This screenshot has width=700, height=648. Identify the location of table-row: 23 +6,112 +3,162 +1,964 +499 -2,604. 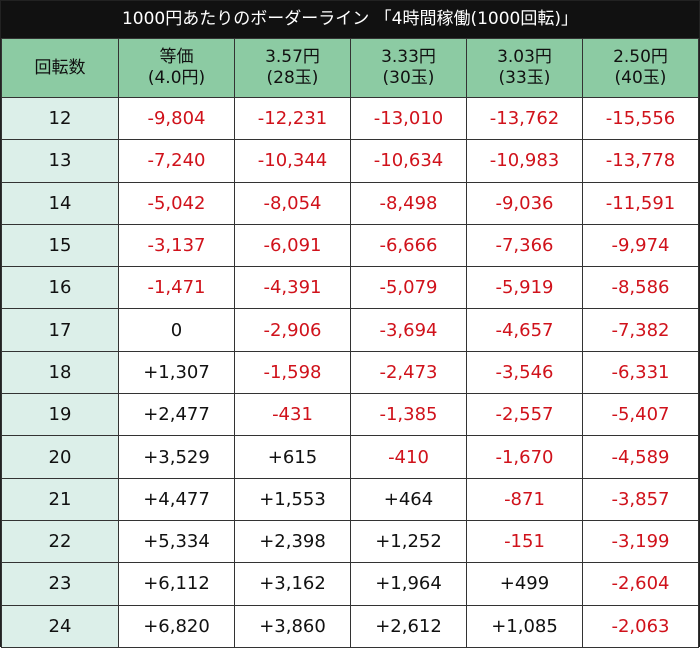
(350, 584).